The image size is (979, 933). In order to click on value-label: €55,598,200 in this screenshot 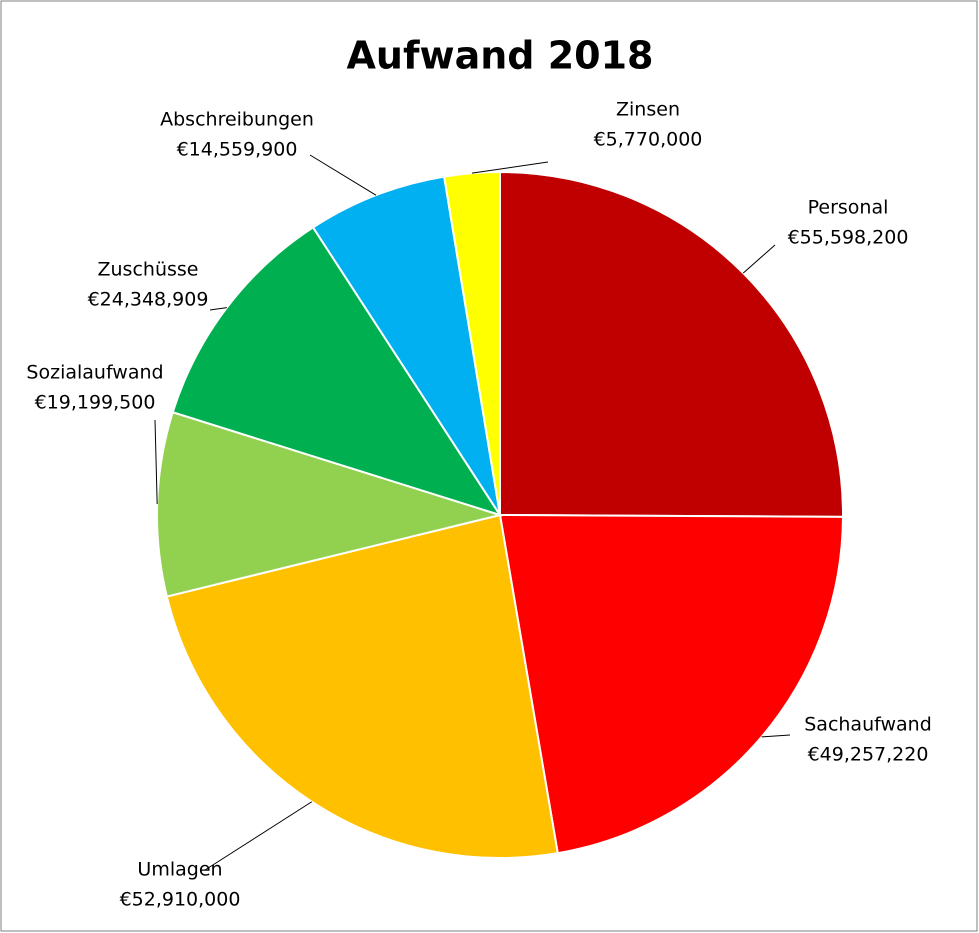, I will do `click(848, 238)`.